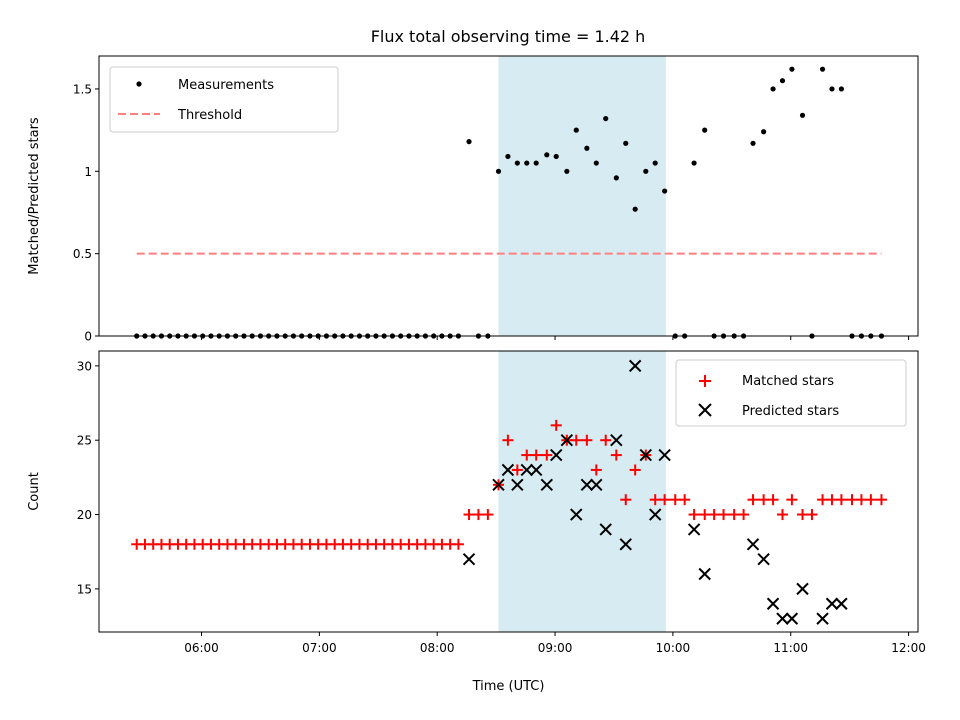 Image resolution: width=960 pixels, height=720 pixels. I want to click on matched-stars-points, so click(509, 484).